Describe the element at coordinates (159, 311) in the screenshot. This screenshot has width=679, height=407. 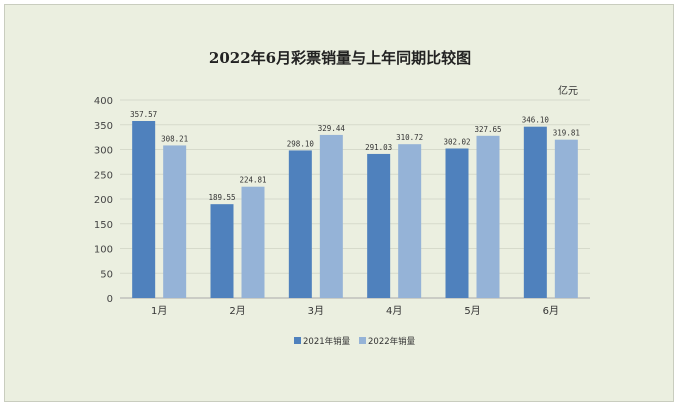
I see `x-tick-label: 1月` at that location.